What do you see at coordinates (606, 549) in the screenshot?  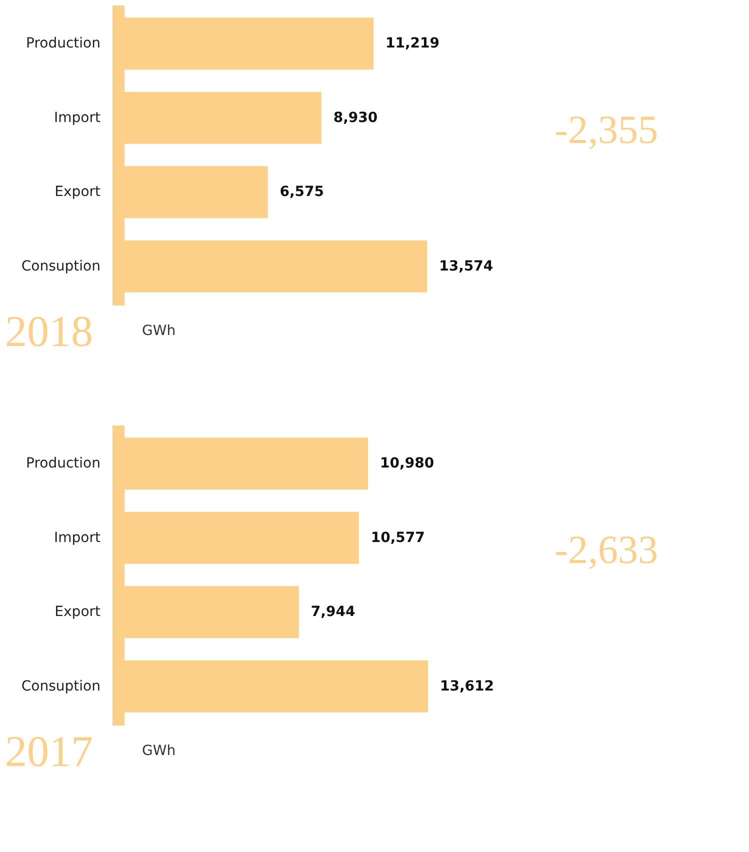 I see `text: -2,633` at bounding box center [606, 549].